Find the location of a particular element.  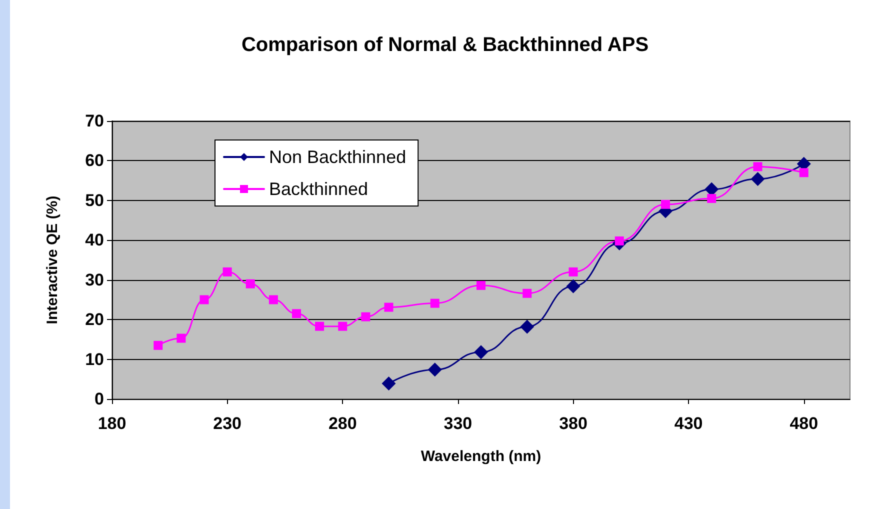

x-tick-label: 330 is located at coordinates (458, 423).